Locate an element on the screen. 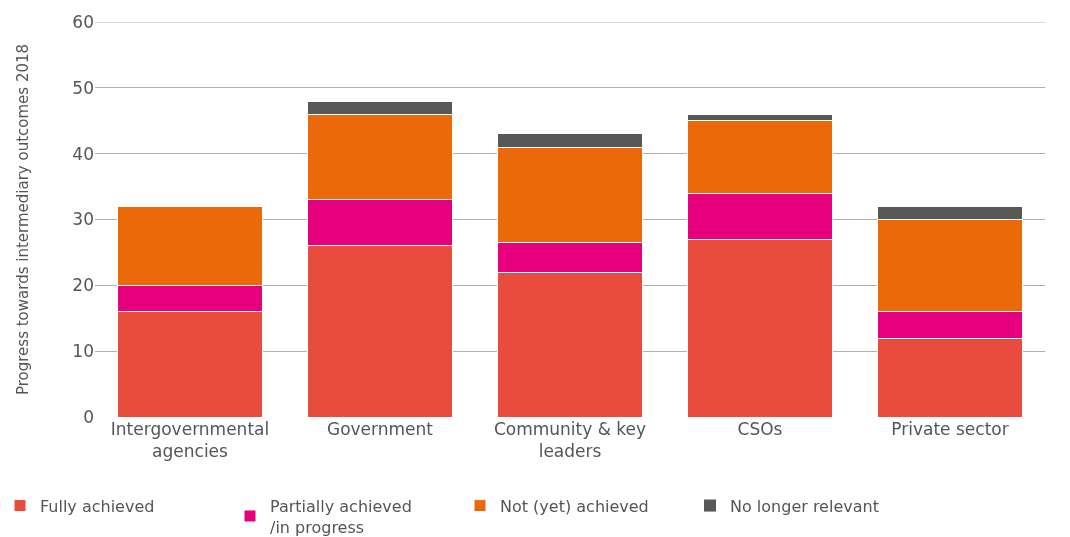  y-tick-label: 0 is located at coordinates (88, 416).